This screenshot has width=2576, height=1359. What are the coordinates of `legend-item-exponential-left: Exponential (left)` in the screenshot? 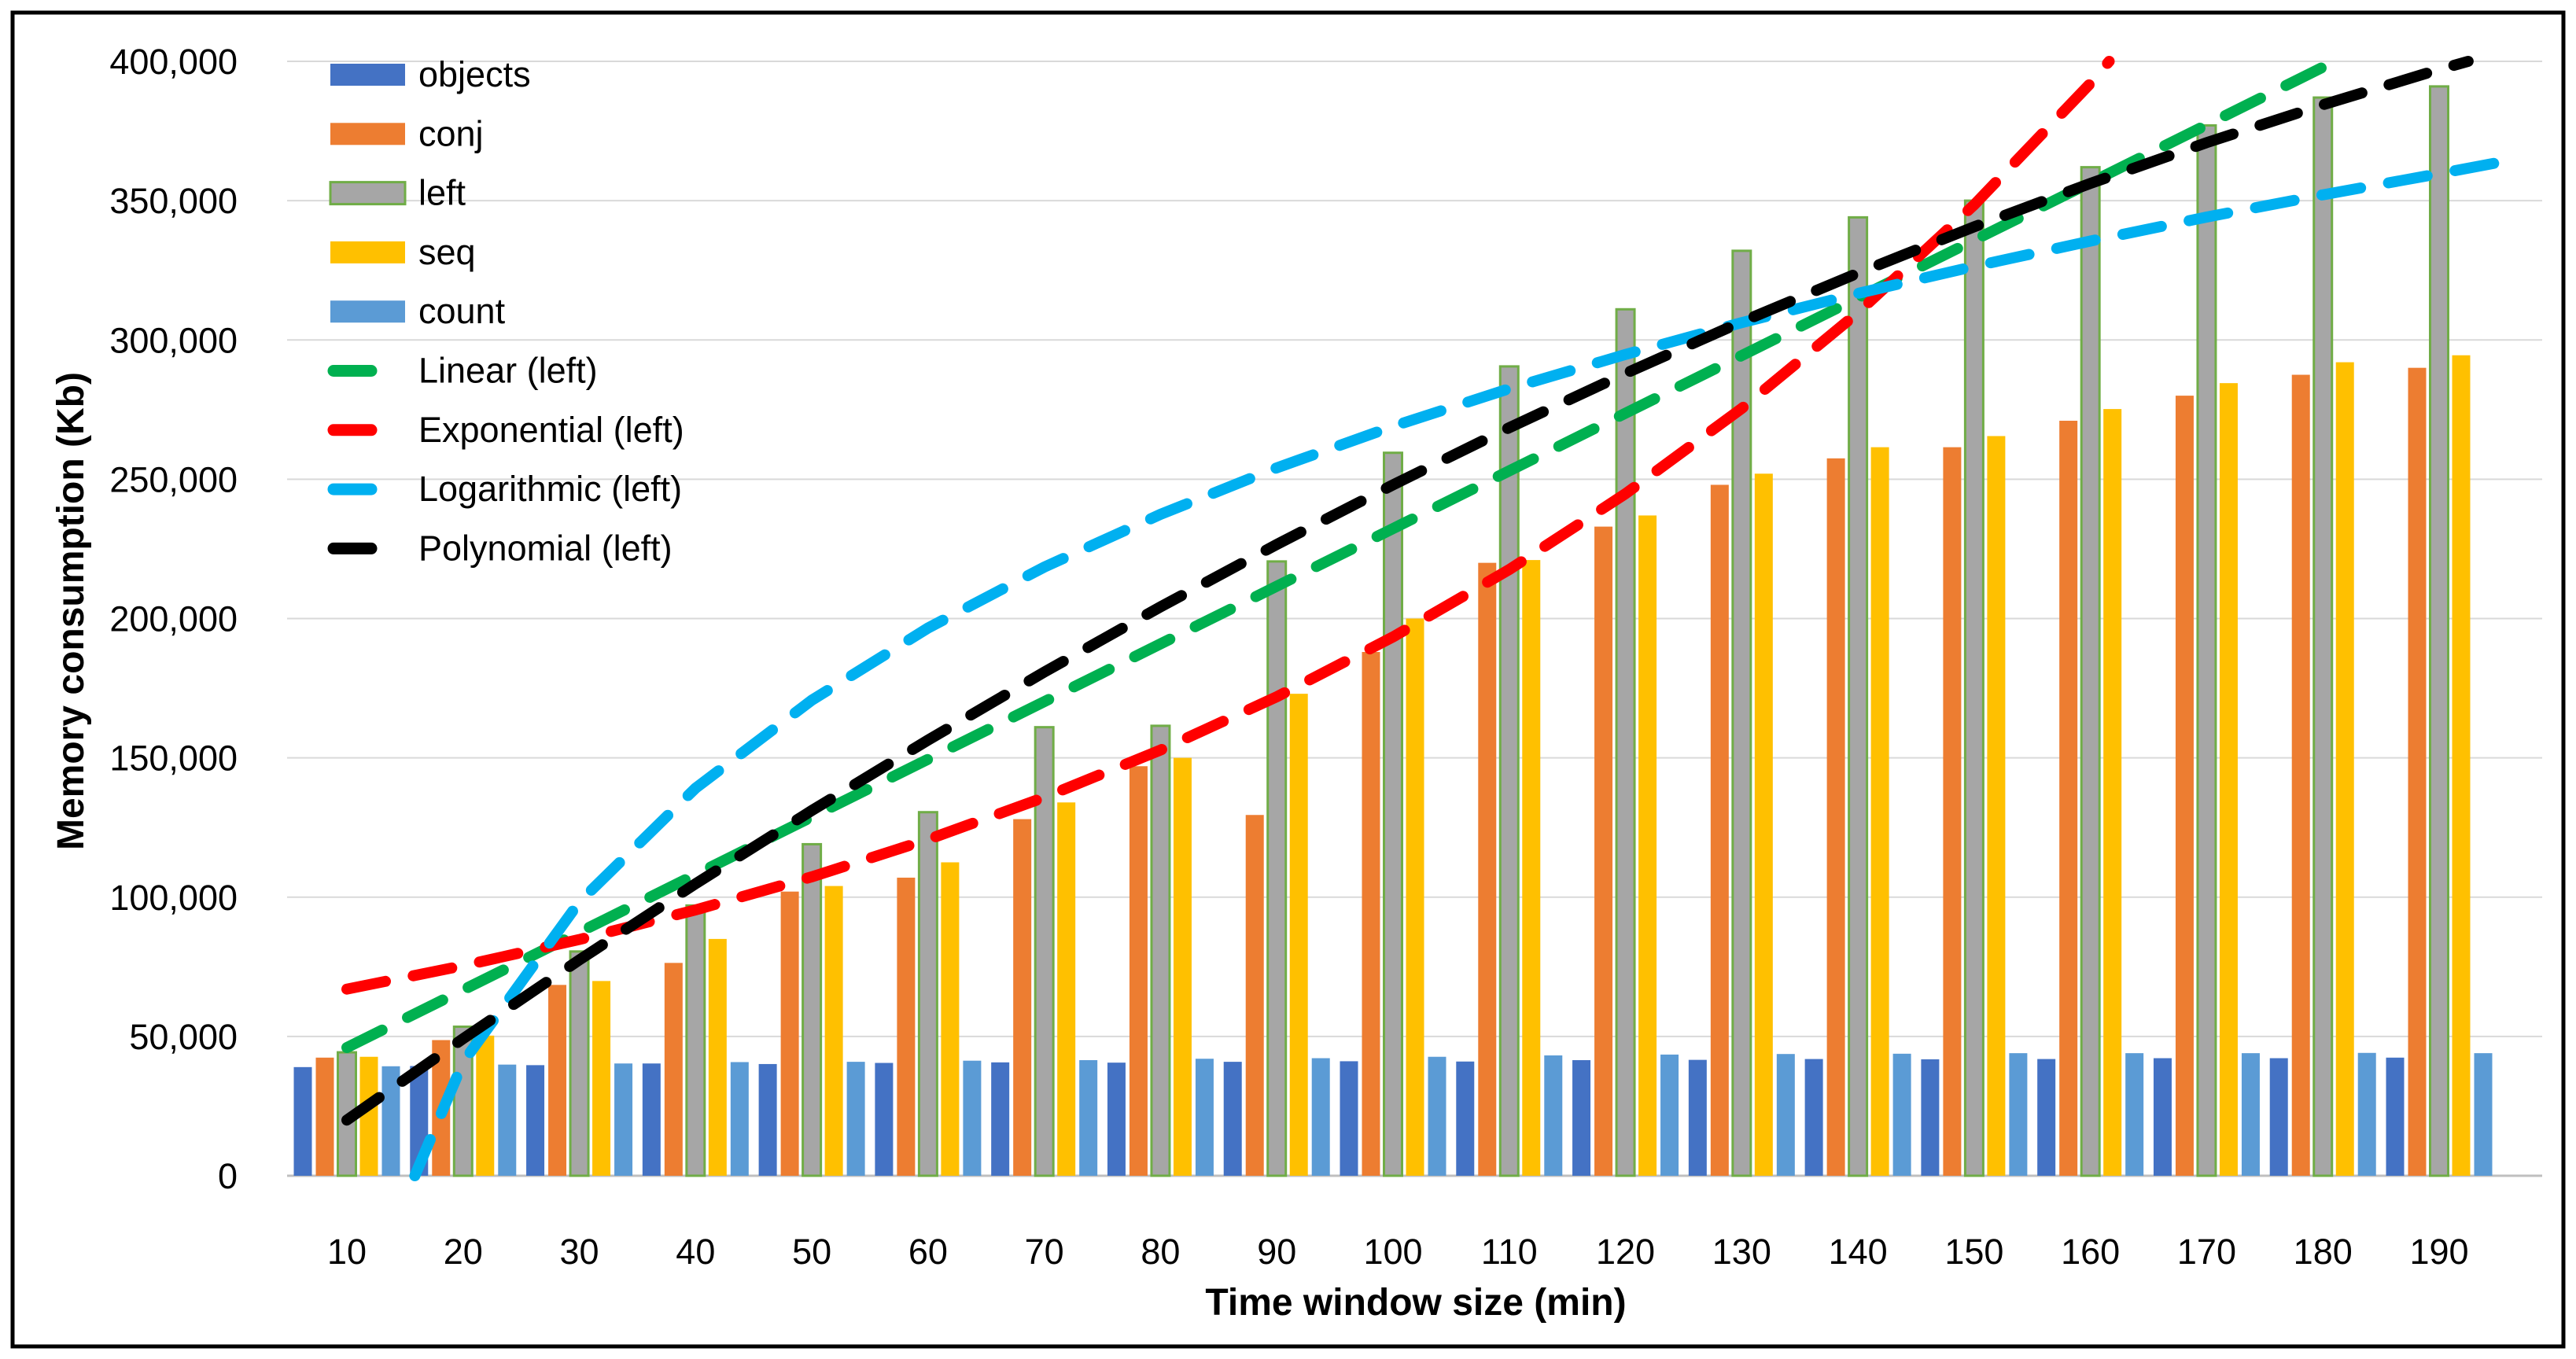 It's located at (505, 430).